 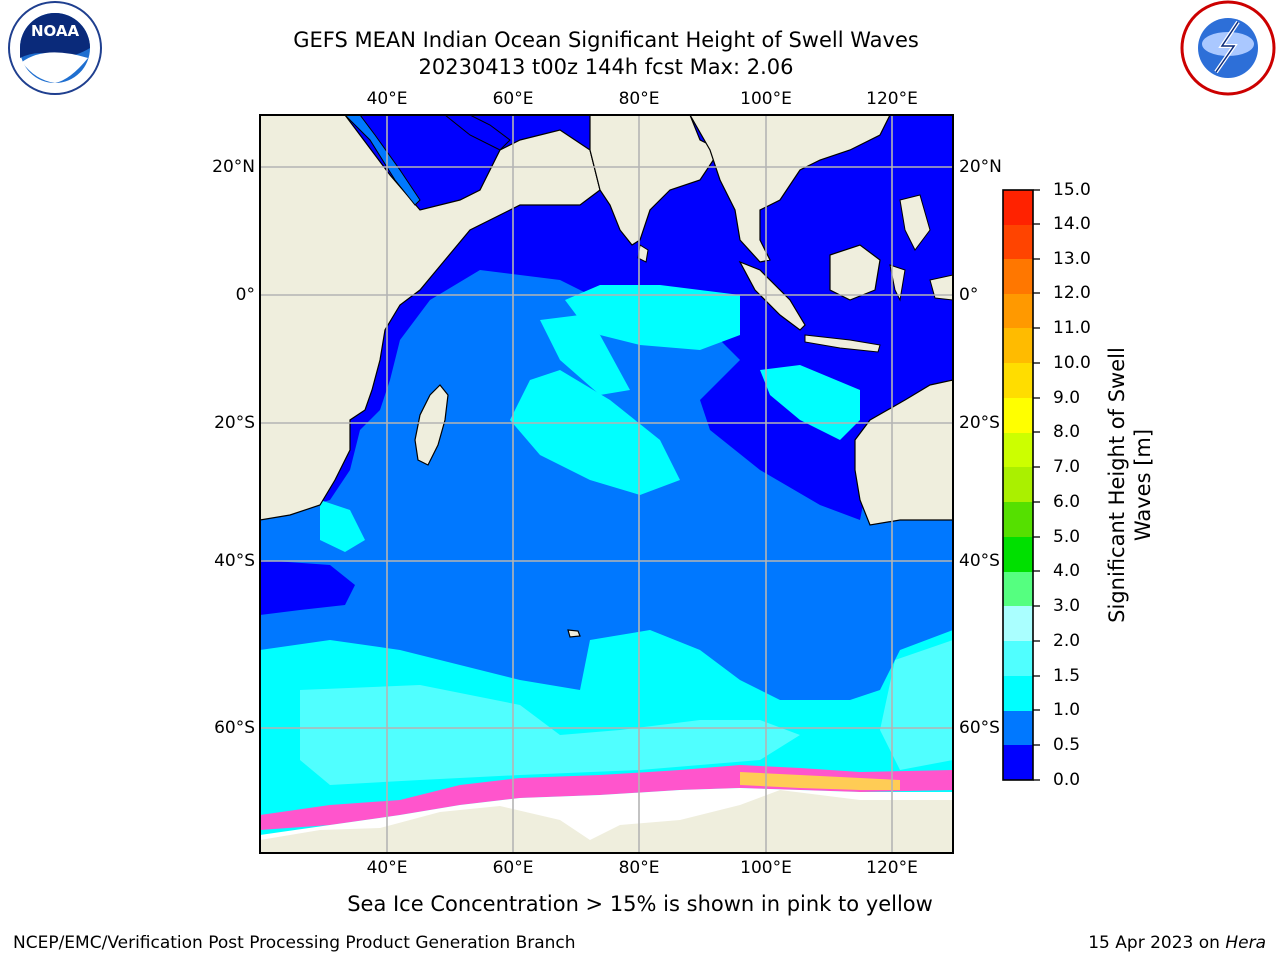 I want to click on colorbar-label-line2: Waves [m], so click(x=1143, y=485).